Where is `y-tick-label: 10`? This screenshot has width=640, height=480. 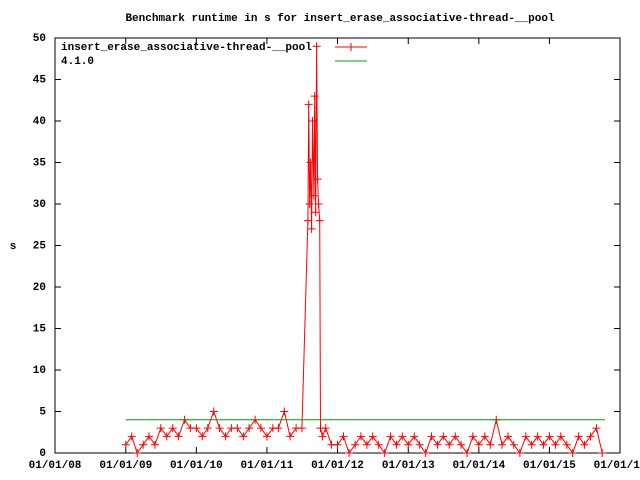 y-tick-label: 10 is located at coordinates (39, 371).